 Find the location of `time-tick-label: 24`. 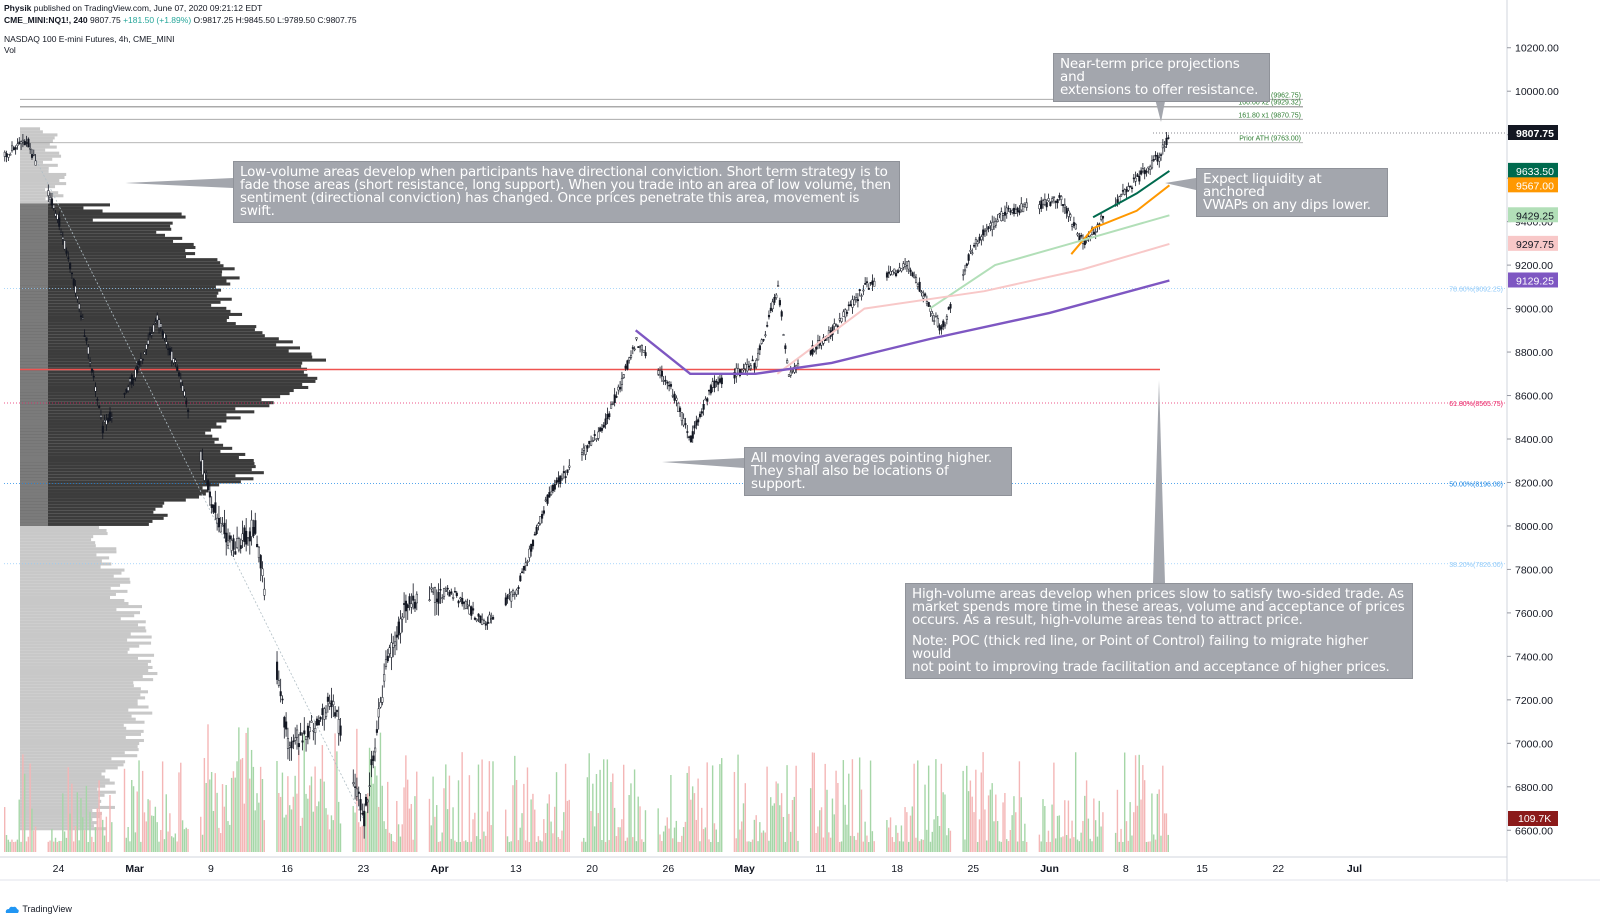

time-tick-label: 24 is located at coordinates (59, 869).